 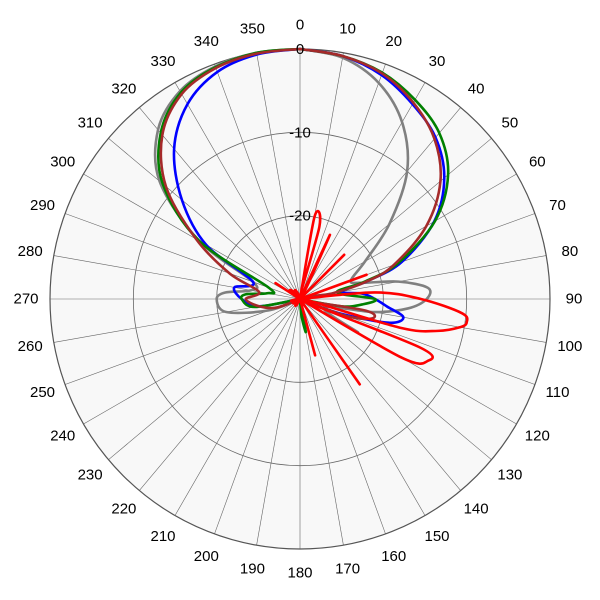 I want to click on angle-label: 220, so click(x=123, y=508).